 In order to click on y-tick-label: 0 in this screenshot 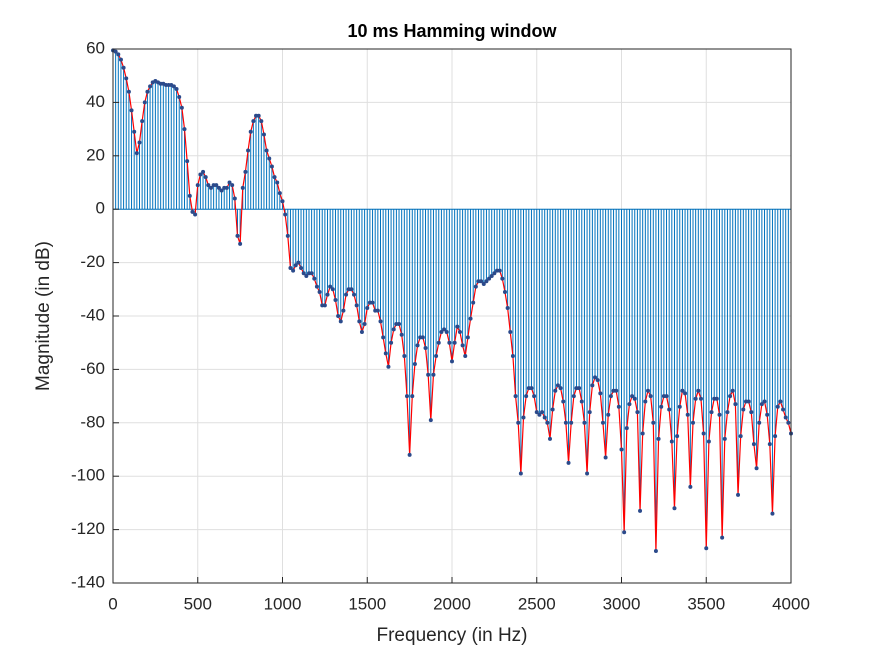, I will do `click(100, 208)`.